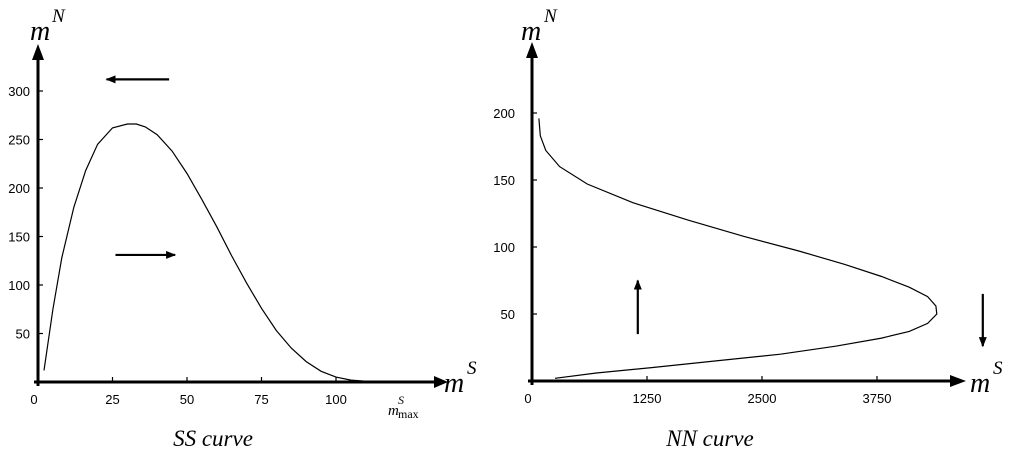 The width and height of the screenshot is (1016, 459). Describe the element at coordinates (336, 399) in the screenshot. I see `ss-x-tick-label: 100` at that location.